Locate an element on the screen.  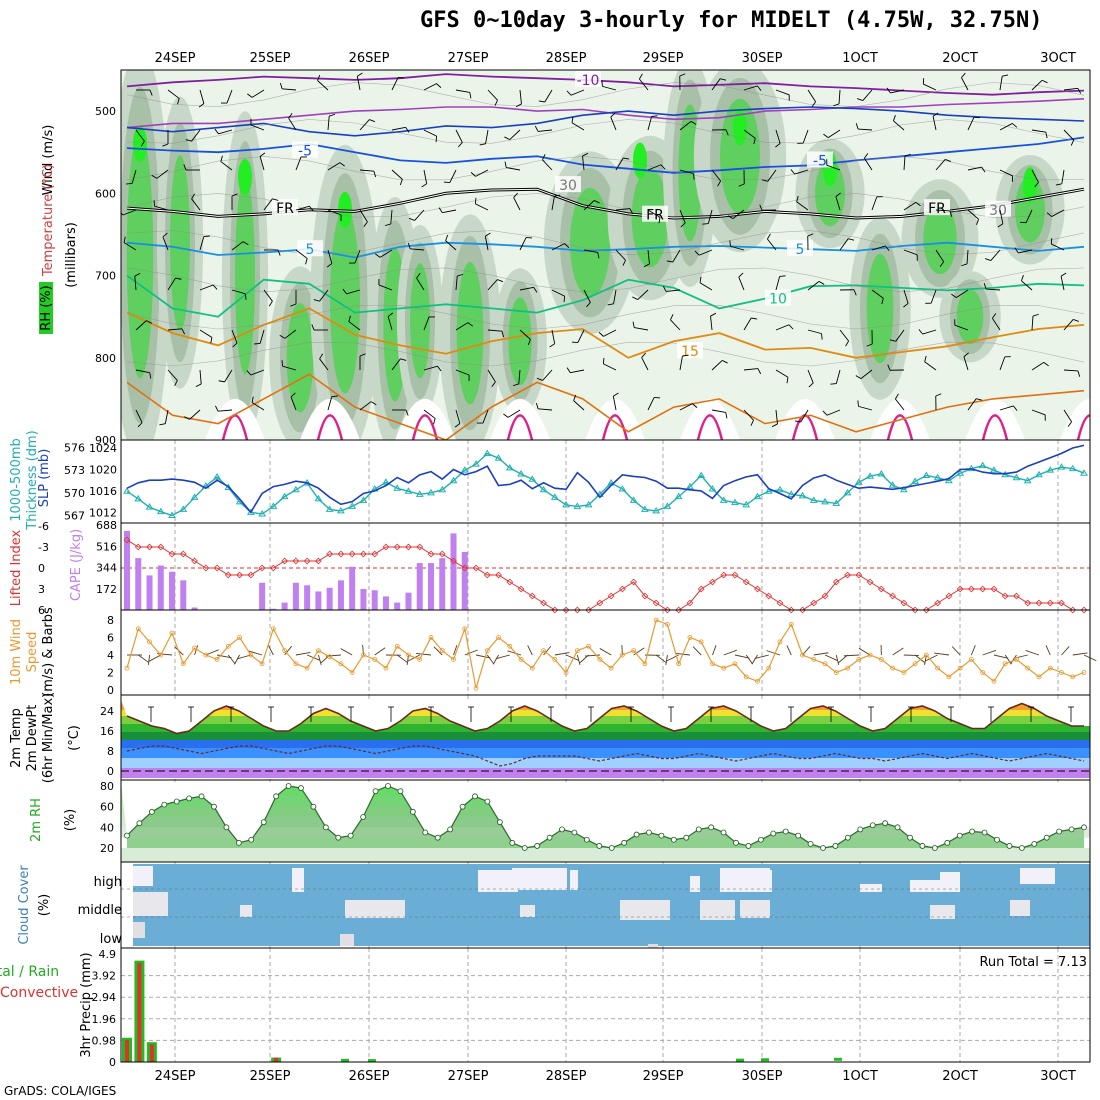
rh-ytick-2: 60 is located at coordinates (107, 807).